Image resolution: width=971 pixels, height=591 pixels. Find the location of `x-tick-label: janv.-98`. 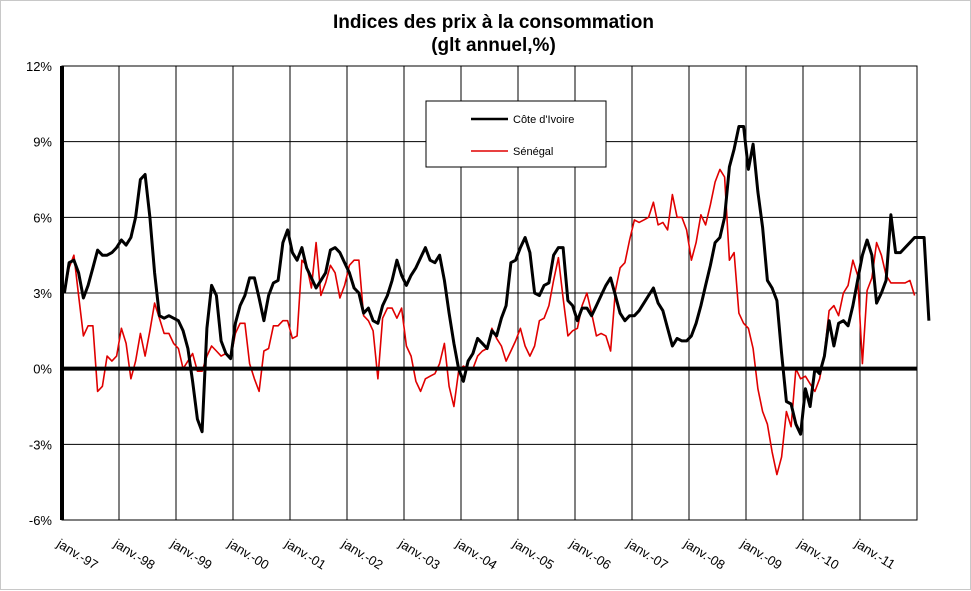

x-tick-label: janv.-98 is located at coordinates (134, 553).